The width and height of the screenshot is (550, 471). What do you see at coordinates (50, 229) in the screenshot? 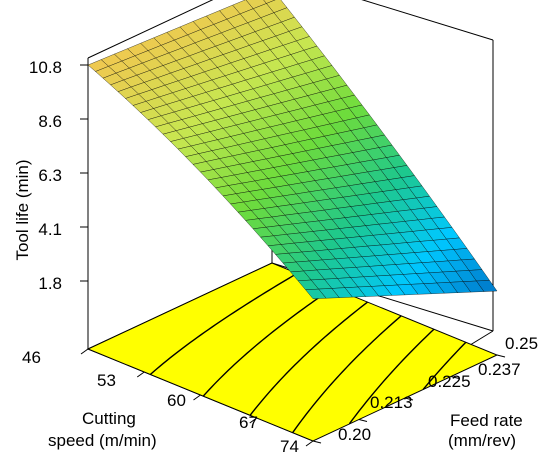
I see `z-tick-label: 4.1` at bounding box center [50, 229].